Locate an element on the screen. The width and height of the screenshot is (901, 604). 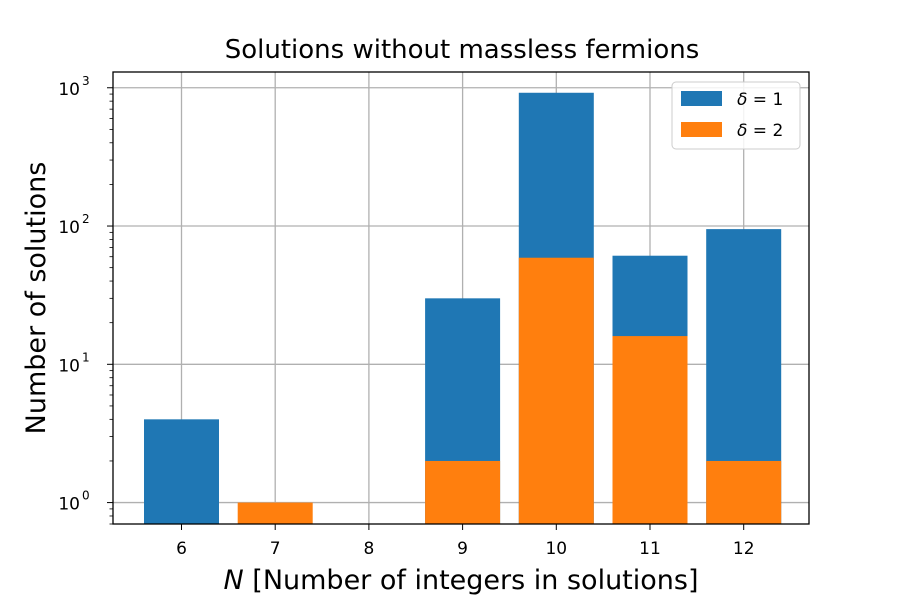
x-axis-ticks: 6 7 8 9 10 11 12 is located at coordinates (465, 541).